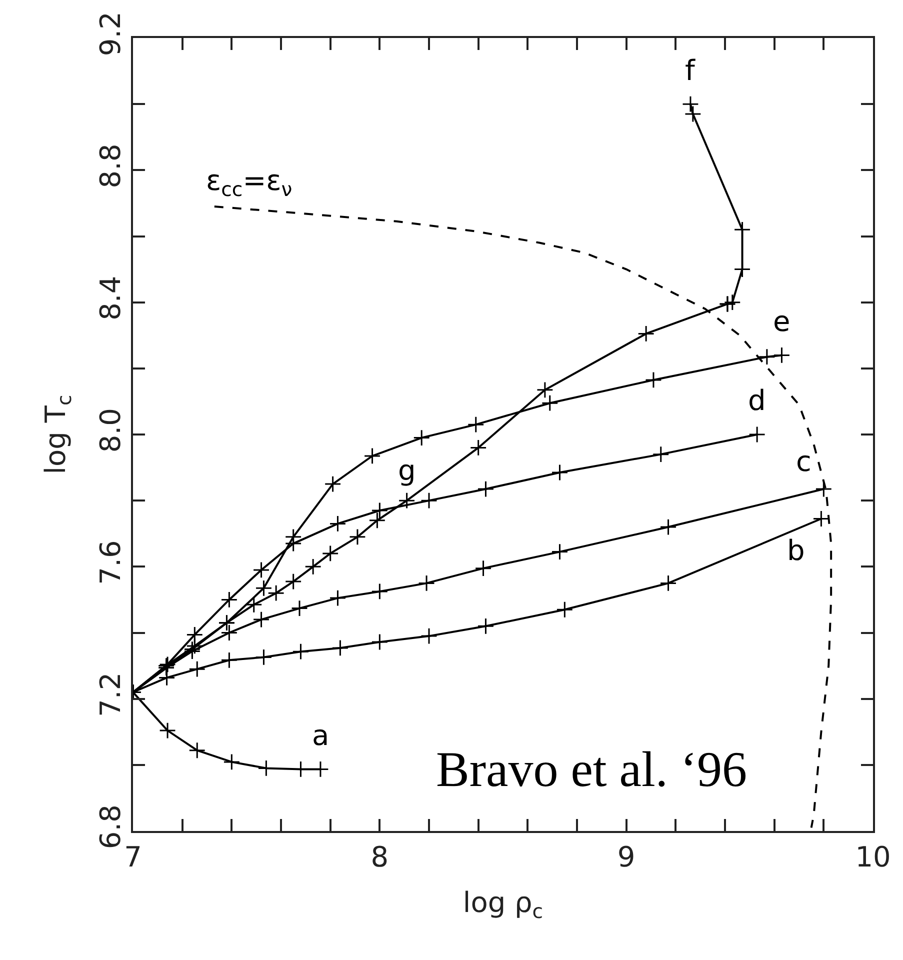  Describe the element at coordinates (110, 166) in the screenshot. I see `y-tick-label: 8.8` at that location.